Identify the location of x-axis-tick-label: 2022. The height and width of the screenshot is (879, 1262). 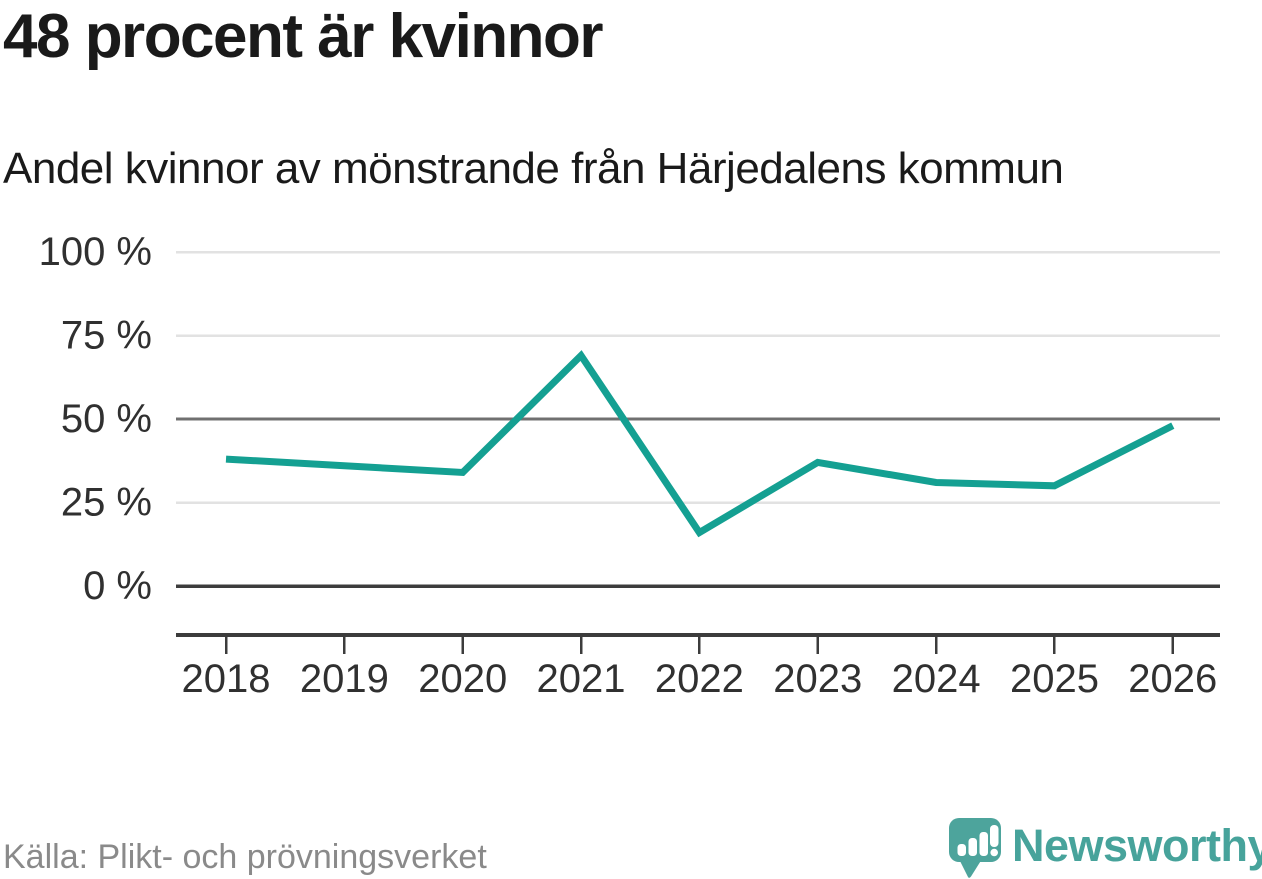
(699, 679).